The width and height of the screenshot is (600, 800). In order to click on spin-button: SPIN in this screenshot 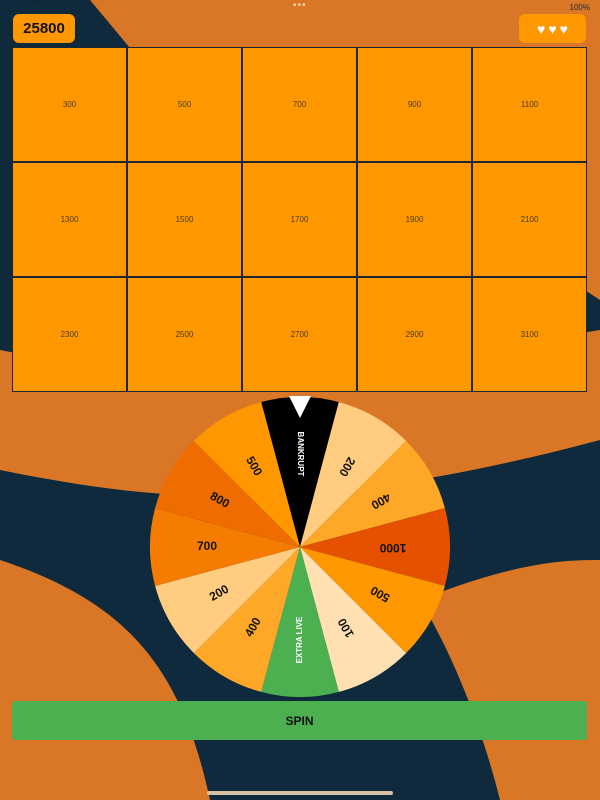, I will do `click(299, 720)`.